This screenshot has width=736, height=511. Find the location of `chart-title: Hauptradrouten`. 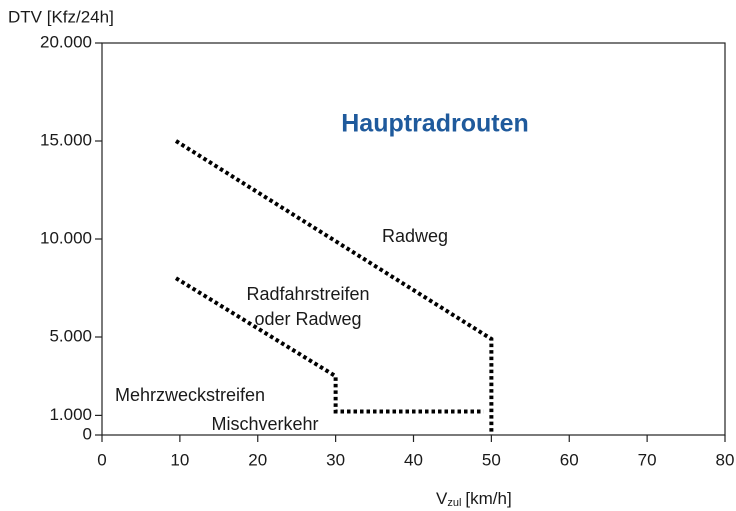

chart-title: Hauptradrouten is located at coordinates (435, 124).